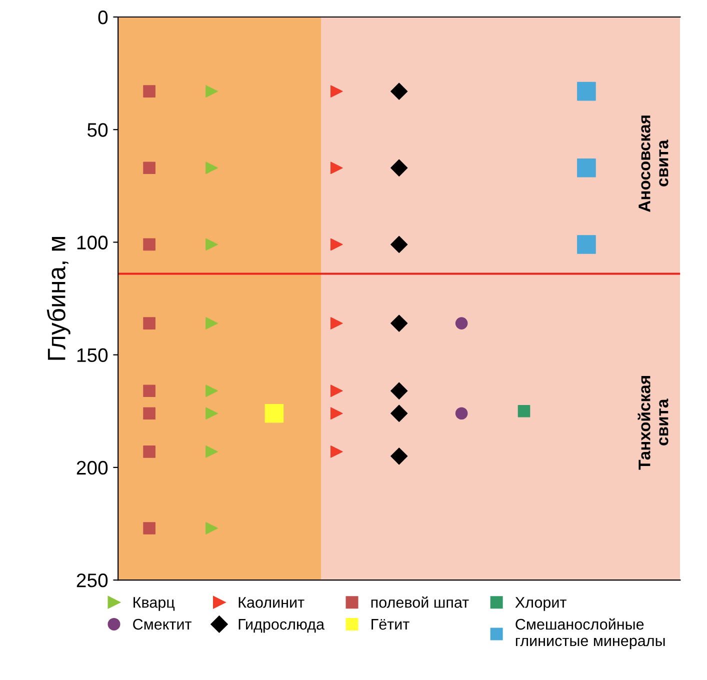  Describe the element at coordinates (653, 423) in the screenshot. I see `annotation: Танхойская свита` at that location.